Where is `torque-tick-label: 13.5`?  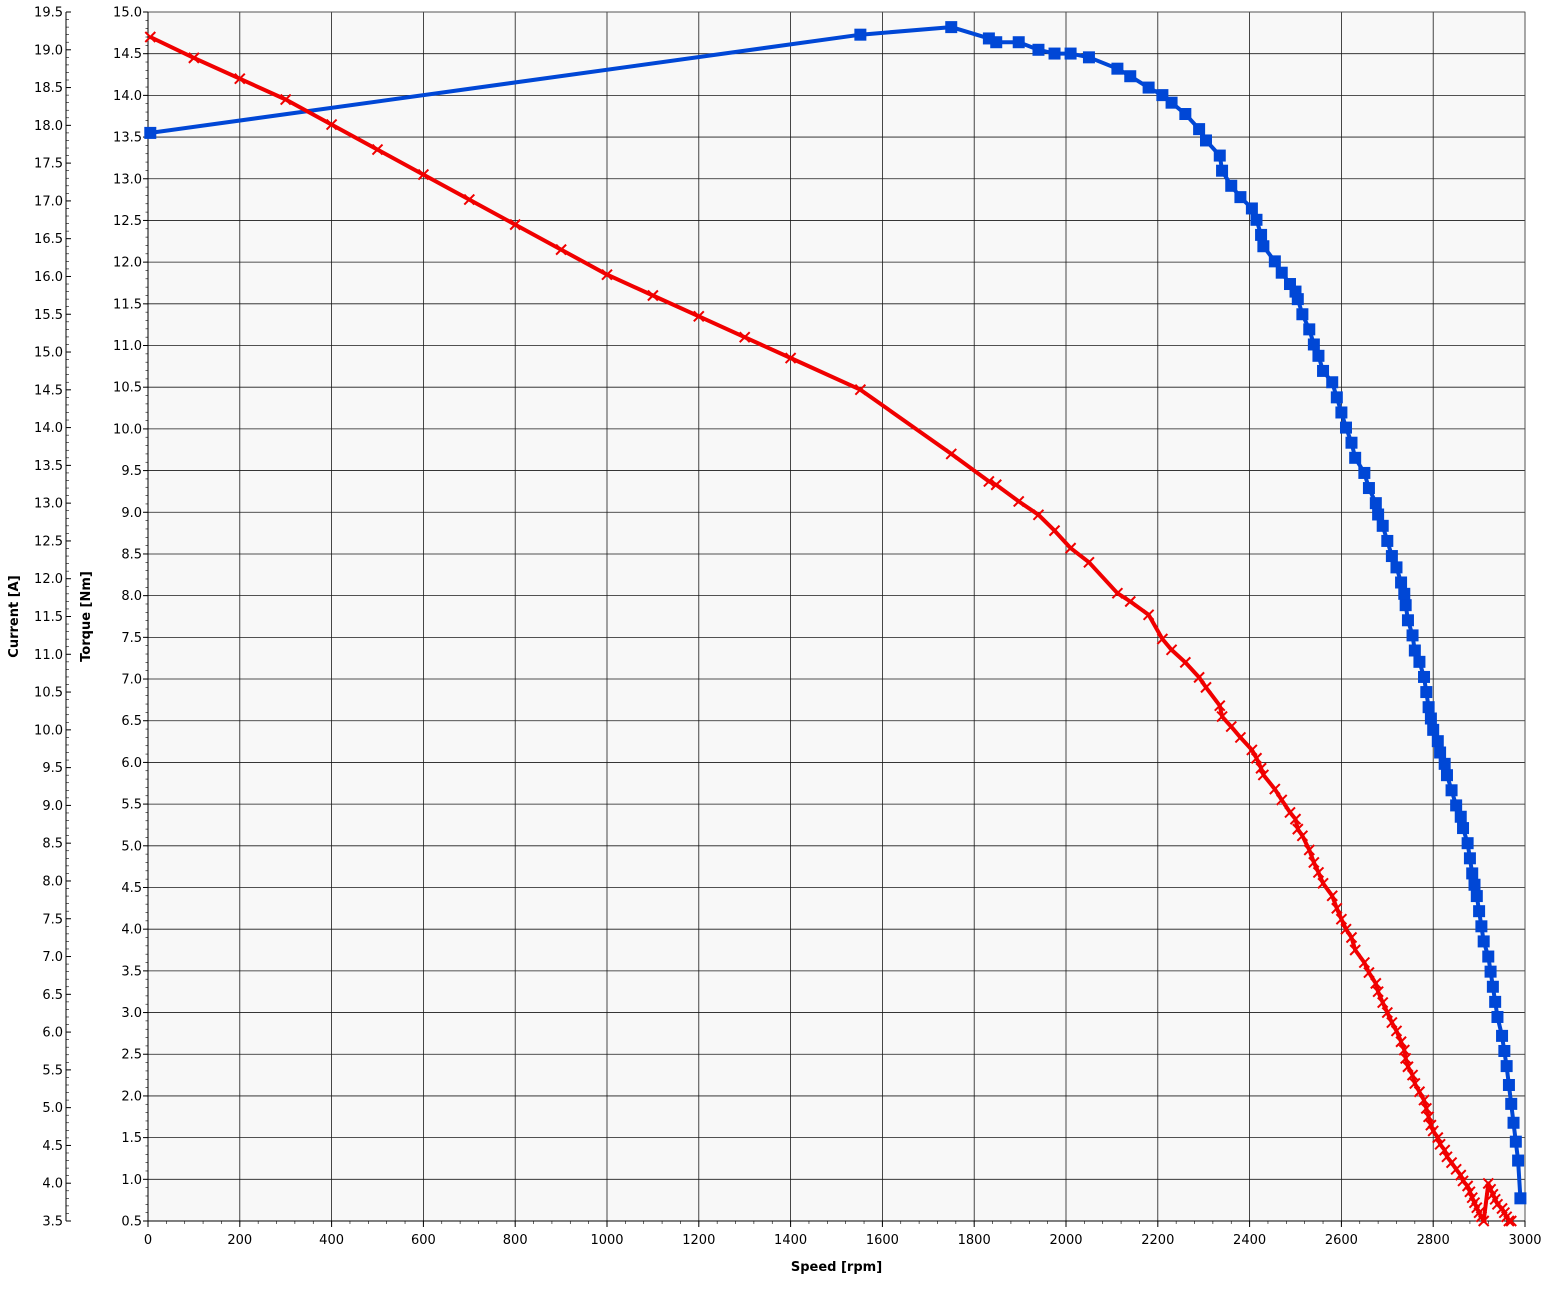 torque-tick-label: 13.5 is located at coordinates (127, 138).